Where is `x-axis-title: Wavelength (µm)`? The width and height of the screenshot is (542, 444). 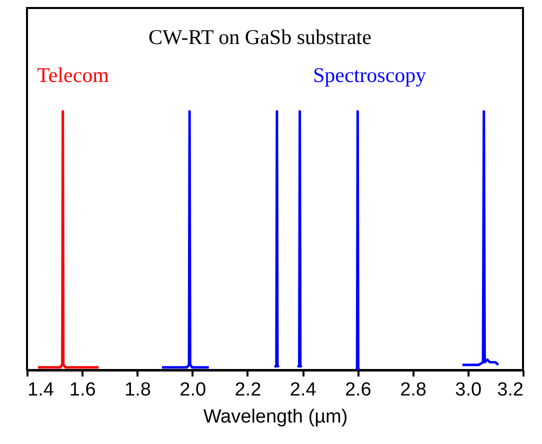 x-axis-title: Wavelength (µm) is located at coordinates (275, 417).